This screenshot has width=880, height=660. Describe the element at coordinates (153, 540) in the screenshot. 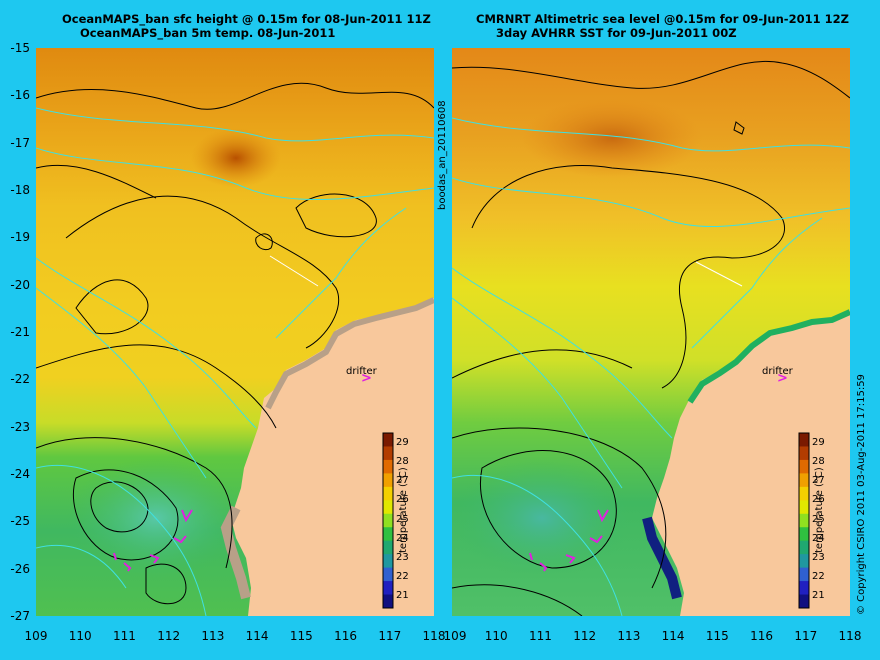

I see `drifter-tracks` at that location.